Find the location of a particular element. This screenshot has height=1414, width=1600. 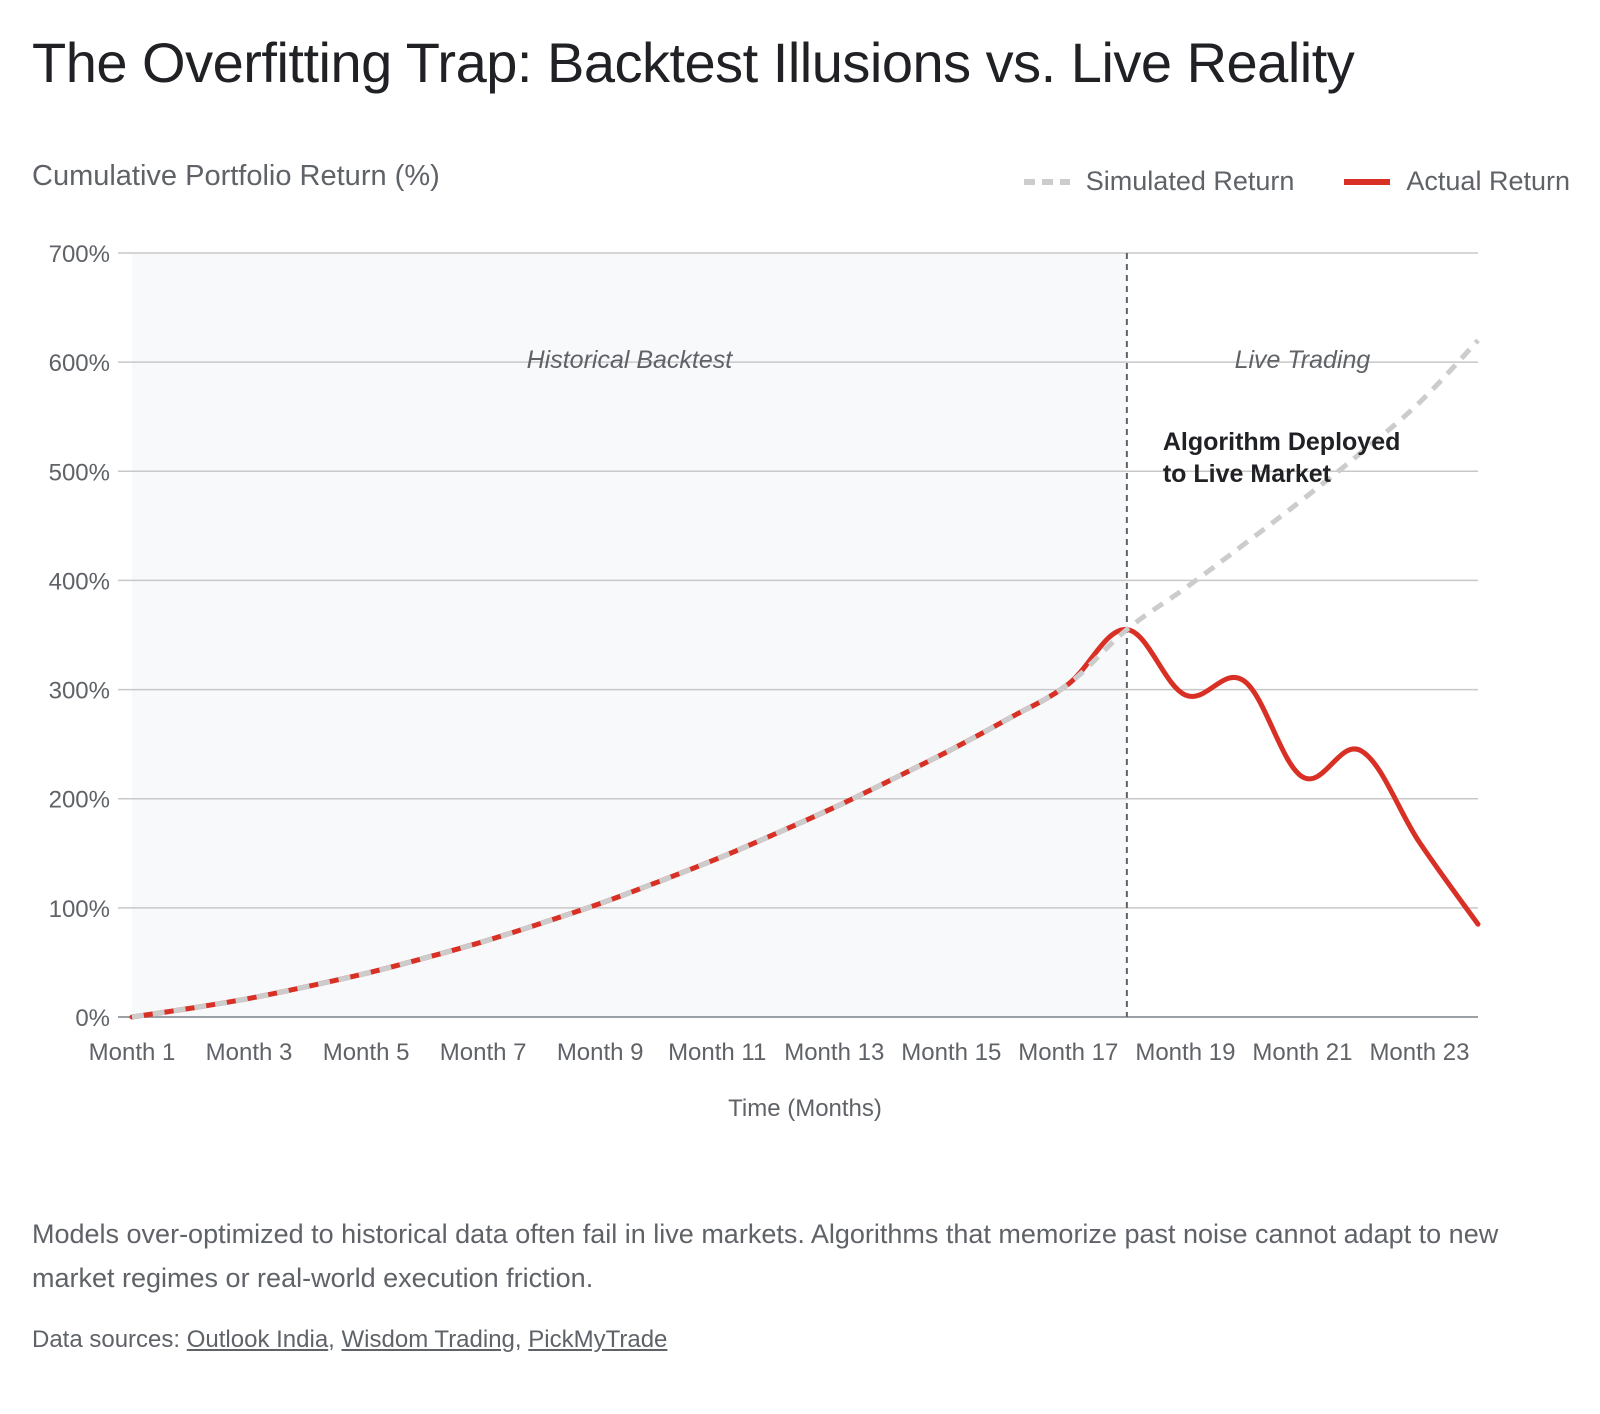

x-tick-label: Month 19 is located at coordinates (1185, 1052).